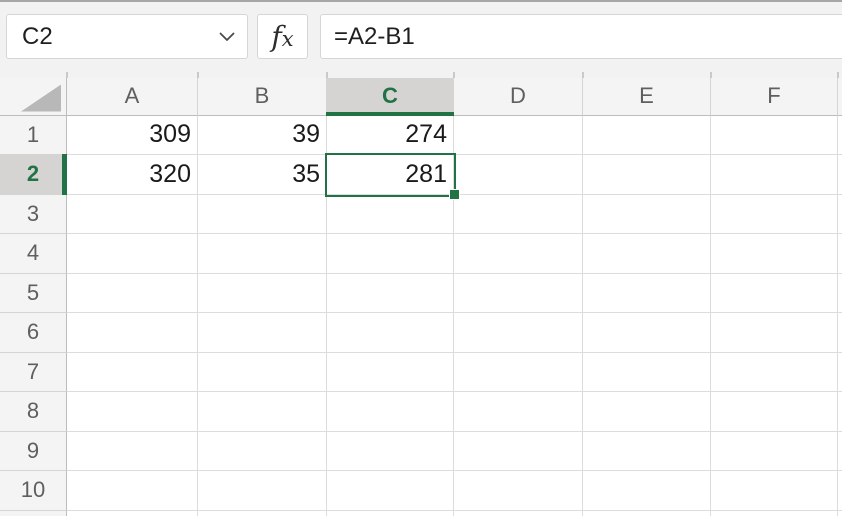  Describe the element at coordinates (774, 372) in the screenshot. I see `cell-F7` at that location.